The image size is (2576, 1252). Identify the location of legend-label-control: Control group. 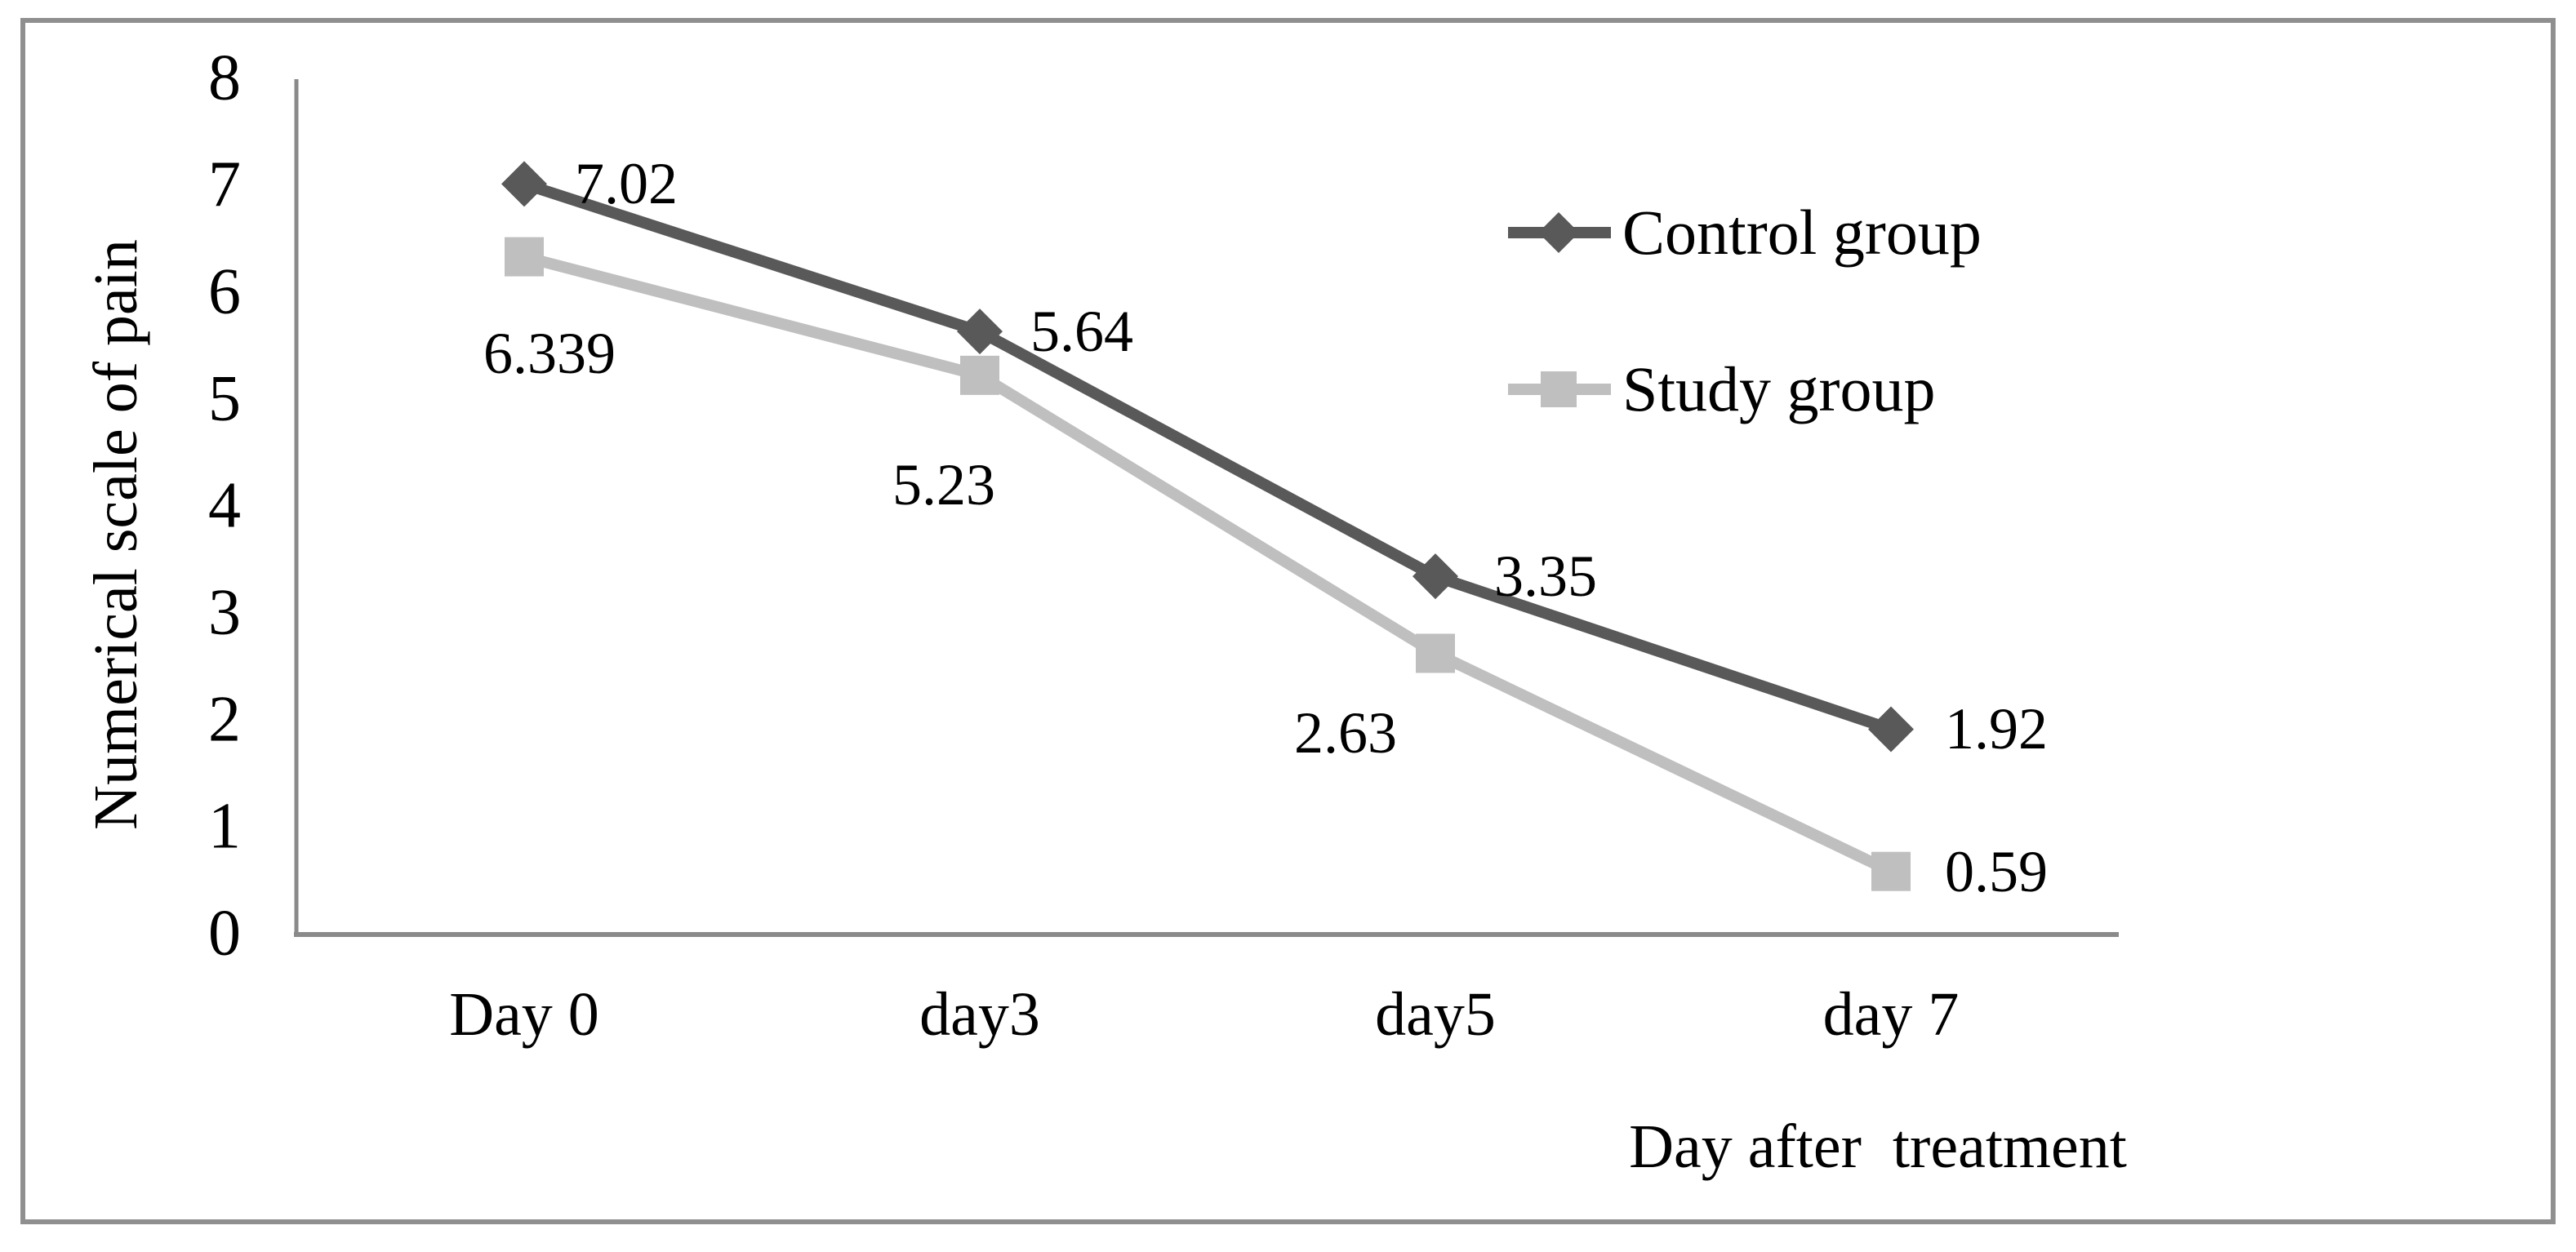
(1802, 233).